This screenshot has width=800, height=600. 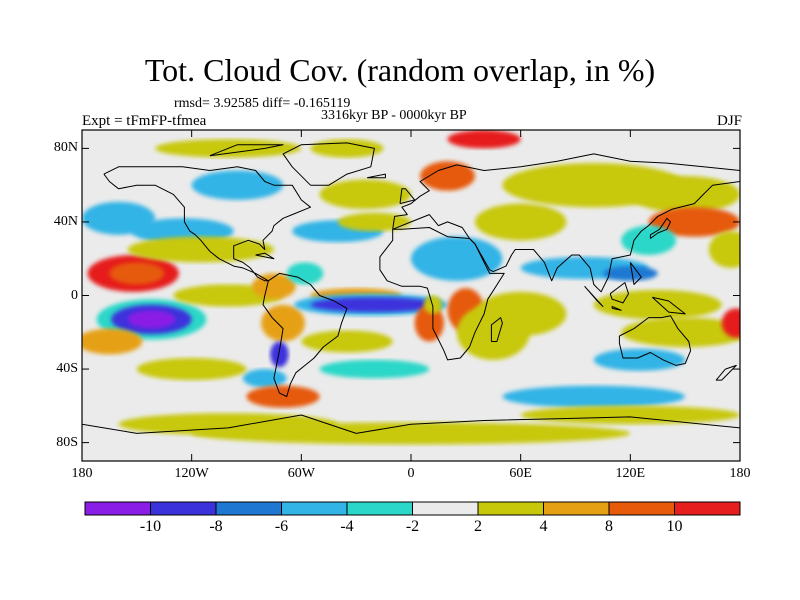 What do you see at coordinates (74, 295) in the screenshot?
I see `y-tick-label: 0` at bounding box center [74, 295].